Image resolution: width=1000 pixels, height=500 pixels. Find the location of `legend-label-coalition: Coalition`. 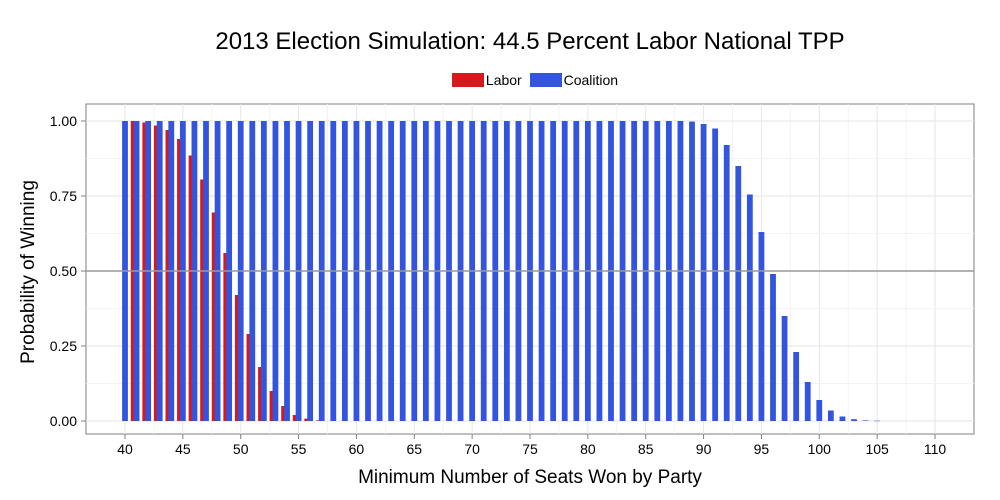

legend-label-coalition: Coalition is located at coordinates (591, 80).